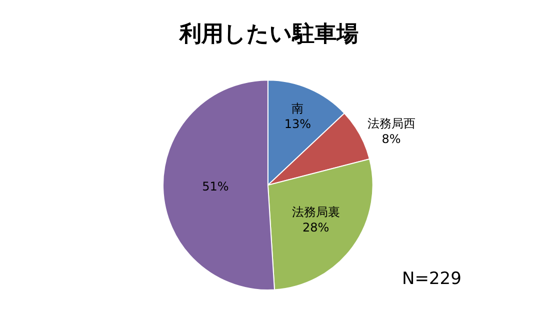 This screenshot has width=538, height=323. Describe the element at coordinates (215, 187) in the screenshot. I see `data-label: 51%` at that location.